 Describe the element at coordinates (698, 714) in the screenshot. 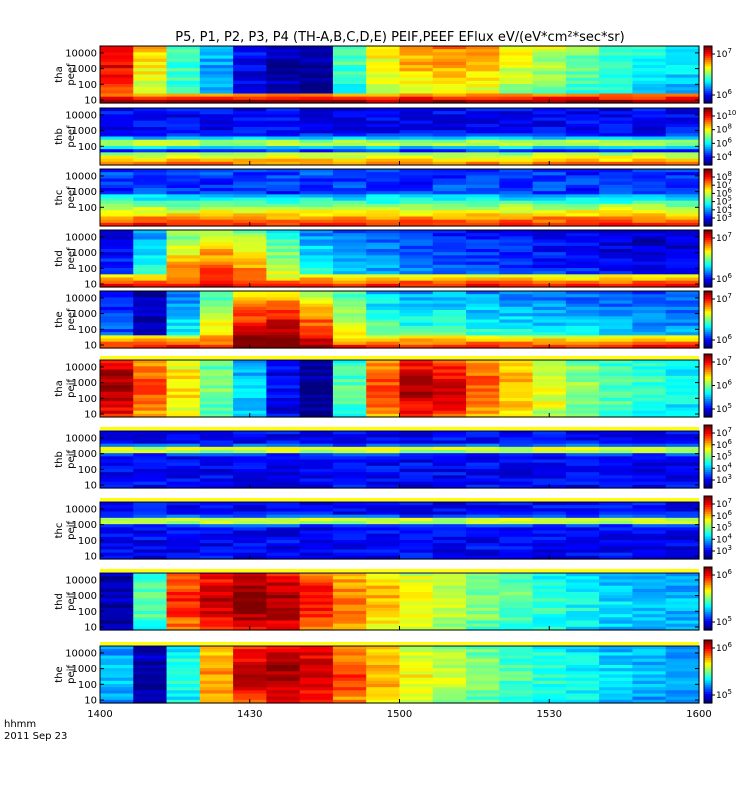

I see `x-tick-label: 1600` at that location.